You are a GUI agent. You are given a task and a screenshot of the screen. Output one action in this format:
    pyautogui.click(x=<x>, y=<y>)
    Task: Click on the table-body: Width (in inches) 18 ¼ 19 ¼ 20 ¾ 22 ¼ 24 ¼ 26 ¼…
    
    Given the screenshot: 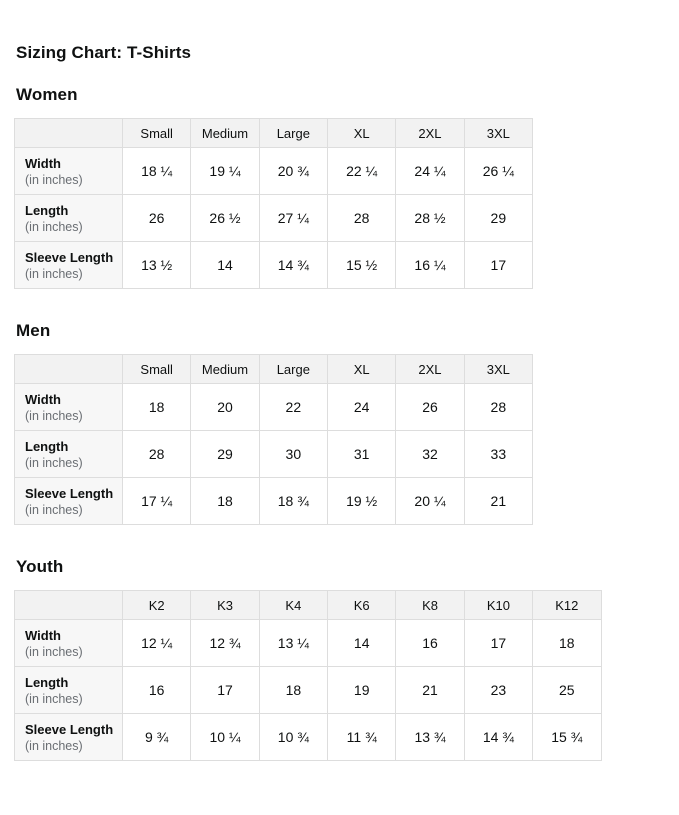 What is the action you would take?
    pyautogui.click(x=274, y=218)
    